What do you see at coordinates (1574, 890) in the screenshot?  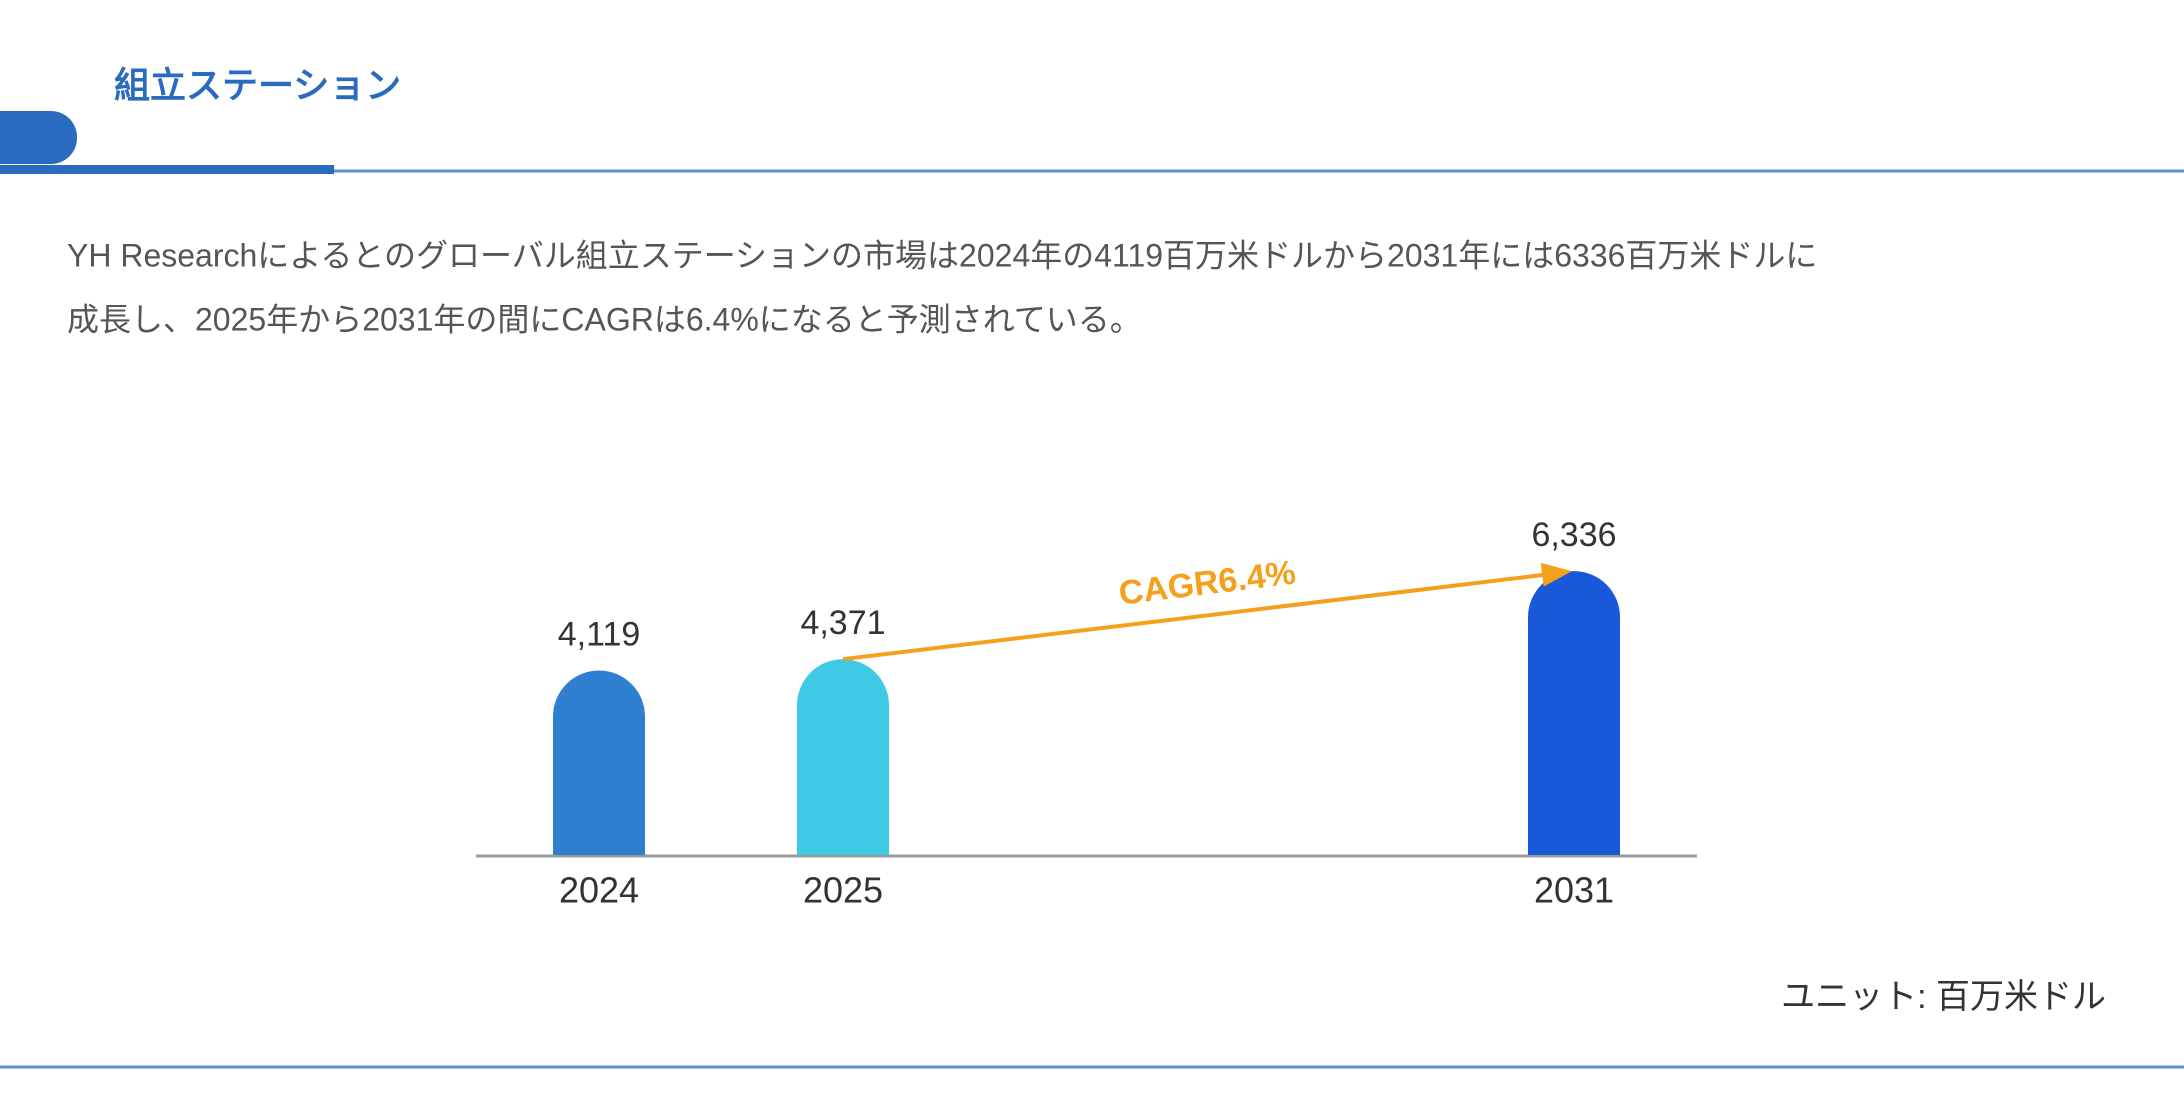 I see `x-tick-label: 2031` at bounding box center [1574, 890].